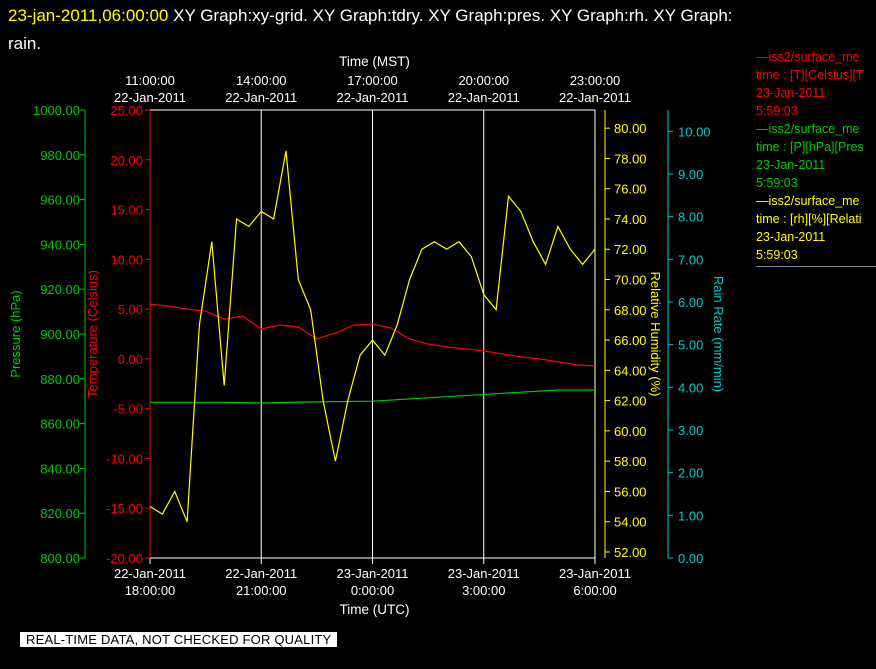 Image resolution: width=876 pixels, height=669 pixels. Describe the element at coordinates (630, 310) in the screenshot. I see `humidity-tick-label: 68.00` at that location.